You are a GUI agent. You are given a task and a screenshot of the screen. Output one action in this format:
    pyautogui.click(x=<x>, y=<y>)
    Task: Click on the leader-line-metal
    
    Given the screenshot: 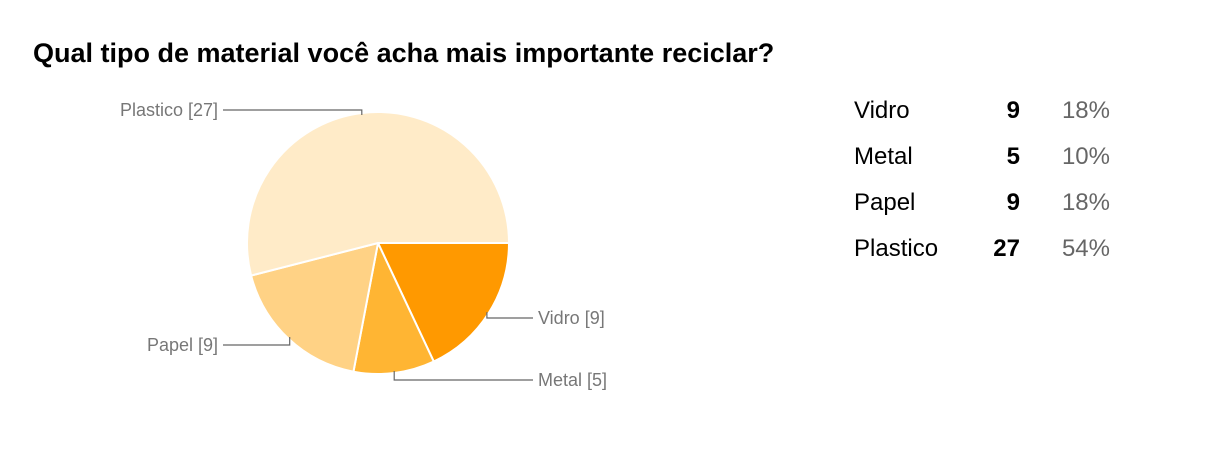 What is the action you would take?
    pyautogui.click(x=463, y=376)
    